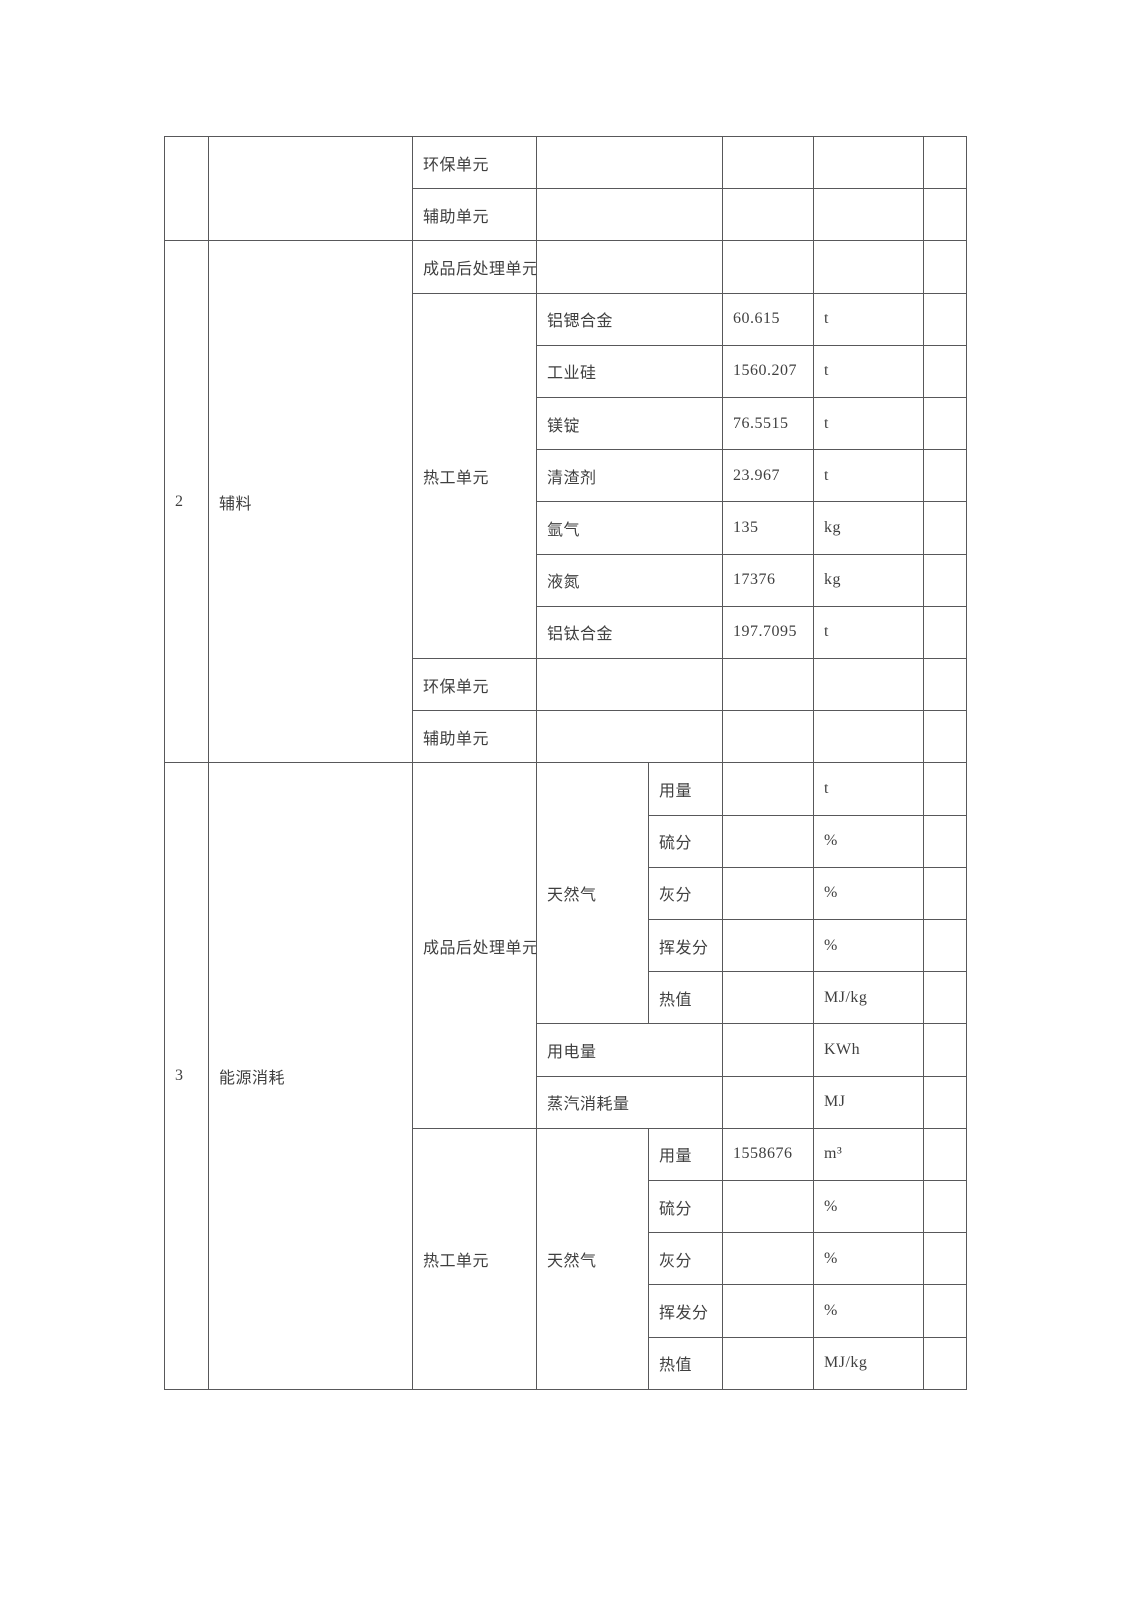 This screenshot has height=1600, width=1131. Describe the element at coordinates (768, 632) in the screenshot. I see `material-value-cell: 197.7095` at that location.